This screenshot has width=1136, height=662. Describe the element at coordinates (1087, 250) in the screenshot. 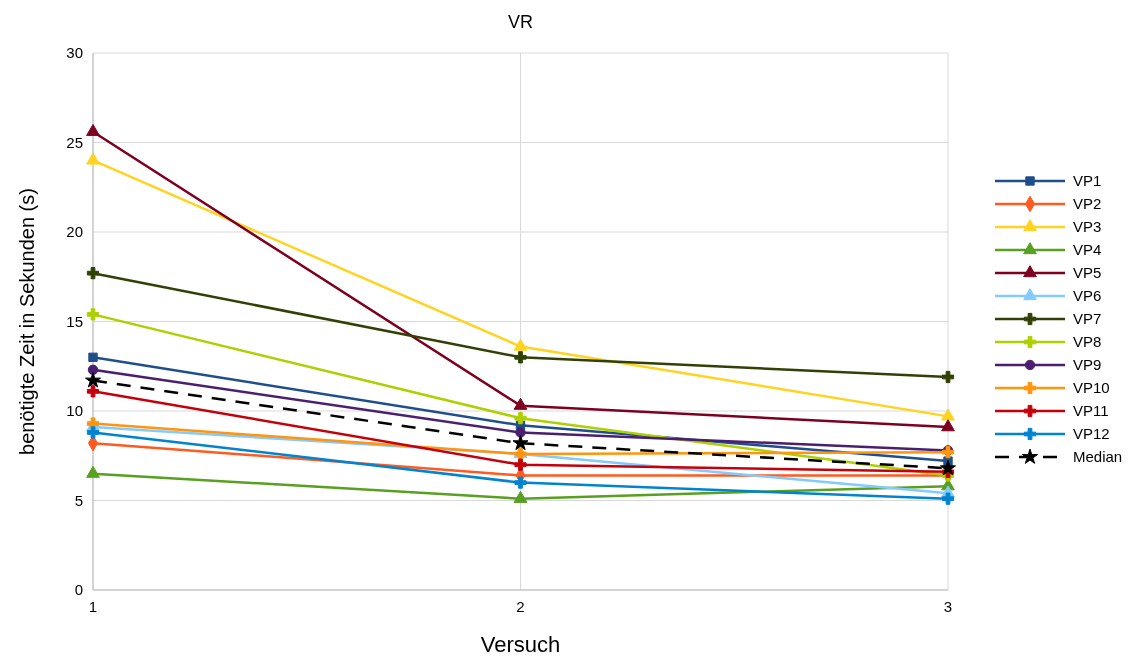

I see `legend-label: VP4` at that location.